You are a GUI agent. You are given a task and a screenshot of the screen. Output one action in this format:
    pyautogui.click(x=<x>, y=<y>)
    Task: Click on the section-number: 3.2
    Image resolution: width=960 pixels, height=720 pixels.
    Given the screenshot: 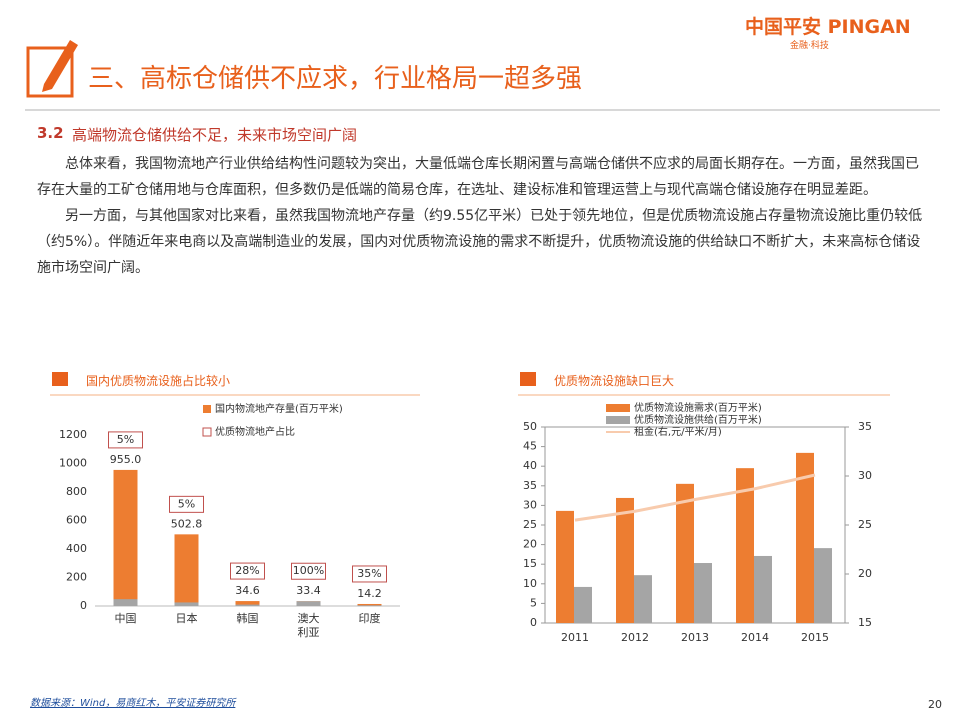 What is the action you would take?
    pyautogui.click(x=50, y=133)
    